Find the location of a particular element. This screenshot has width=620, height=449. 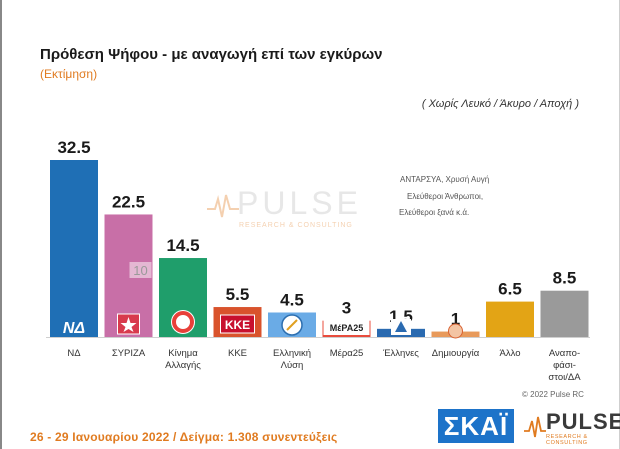

pulse-logo-sub: RESEARCH & CONSULTING is located at coordinates (567, 440).